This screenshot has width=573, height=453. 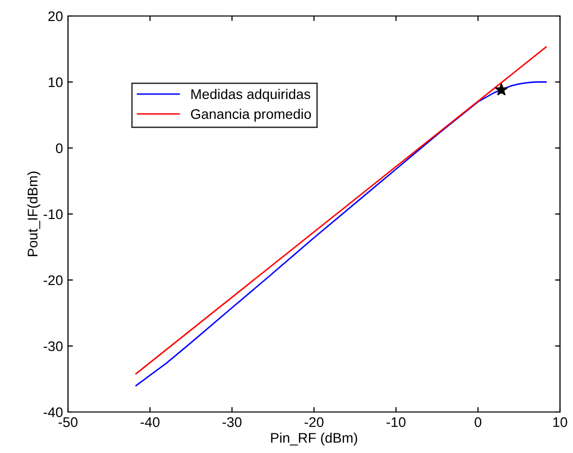 I want to click on y-tick-label: 10, so click(x=55, y=82).